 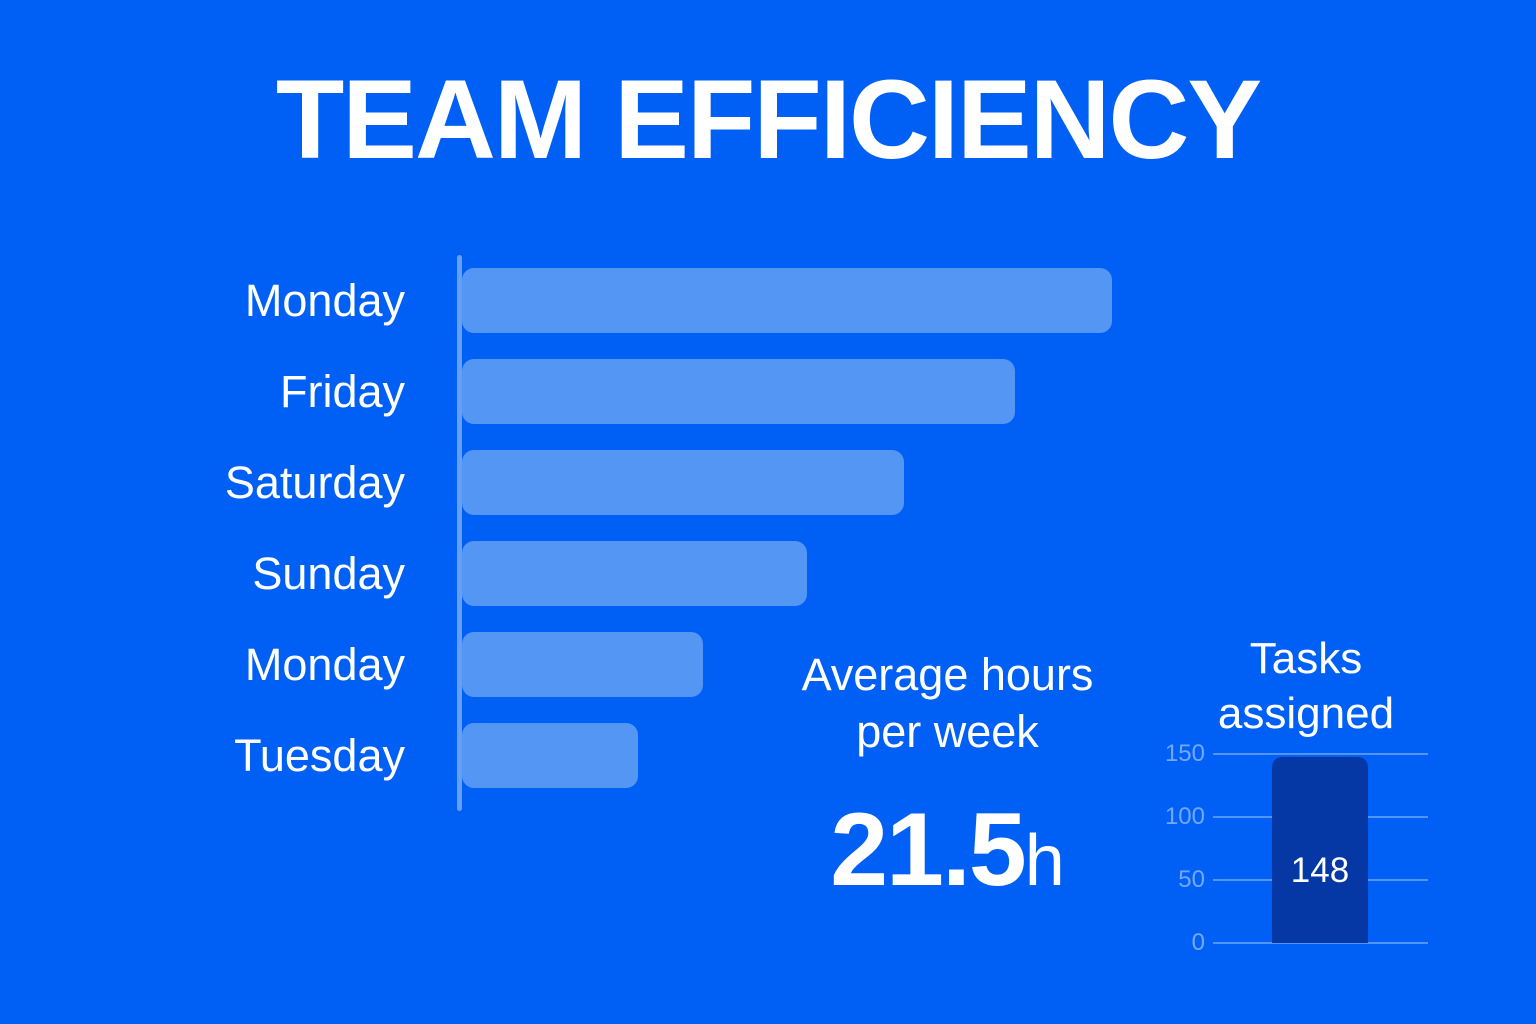 I want to click on stat-label-line1: Average hours, so click(x=947, y=674).